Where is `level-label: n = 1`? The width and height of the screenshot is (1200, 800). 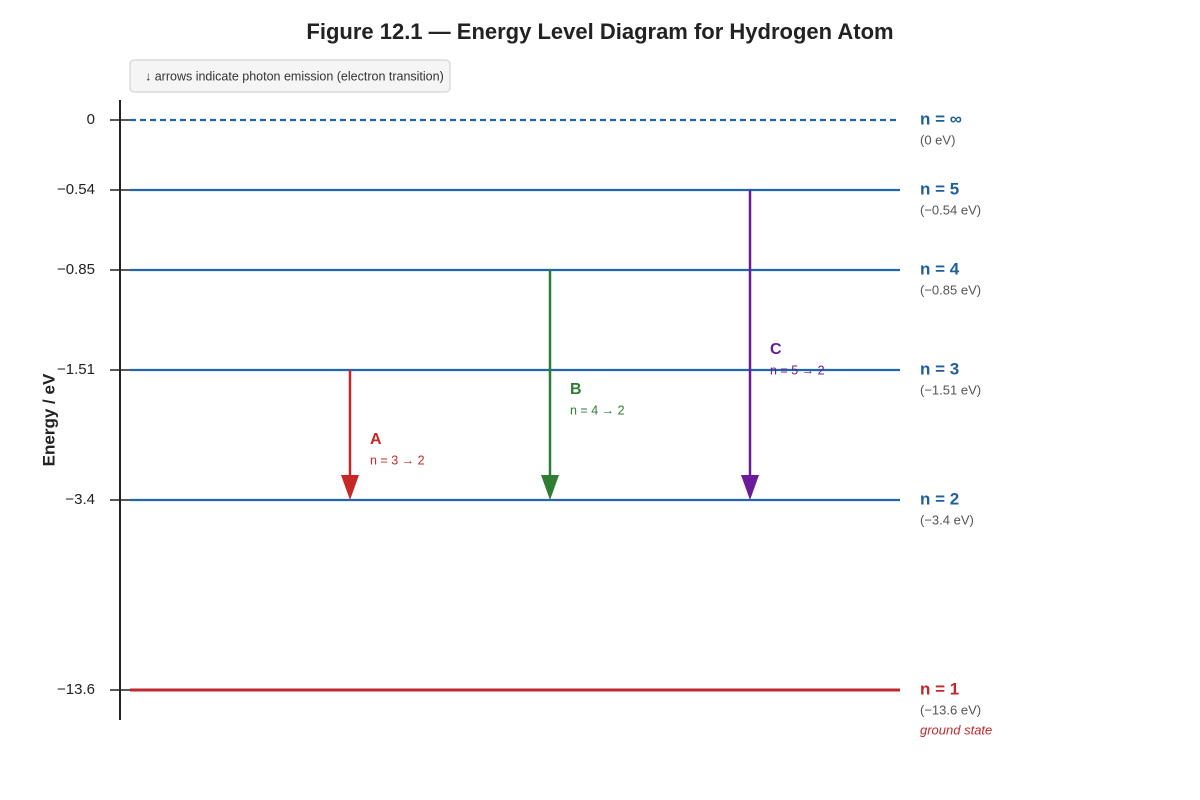
level-label: n = 1 is located at coordinates (939, 688).